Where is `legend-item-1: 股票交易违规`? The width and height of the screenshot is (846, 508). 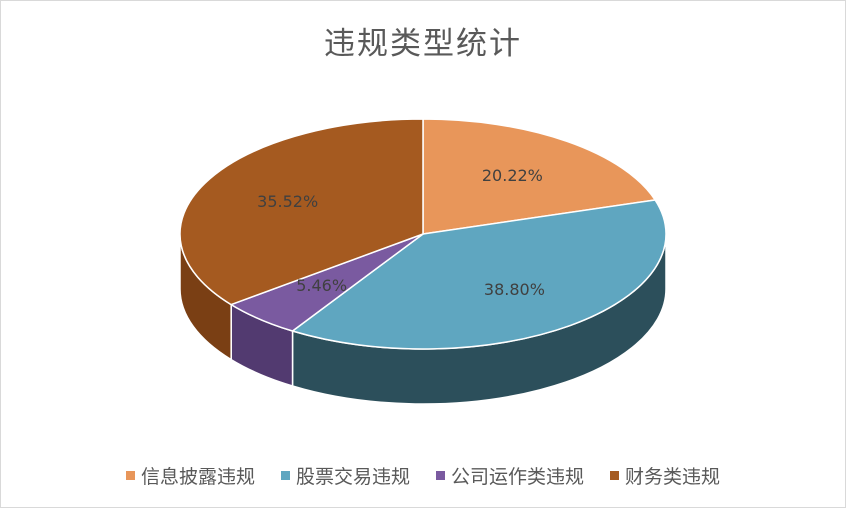
legend-item-1: 股票交易违规 is located at coordinates (345, 475).